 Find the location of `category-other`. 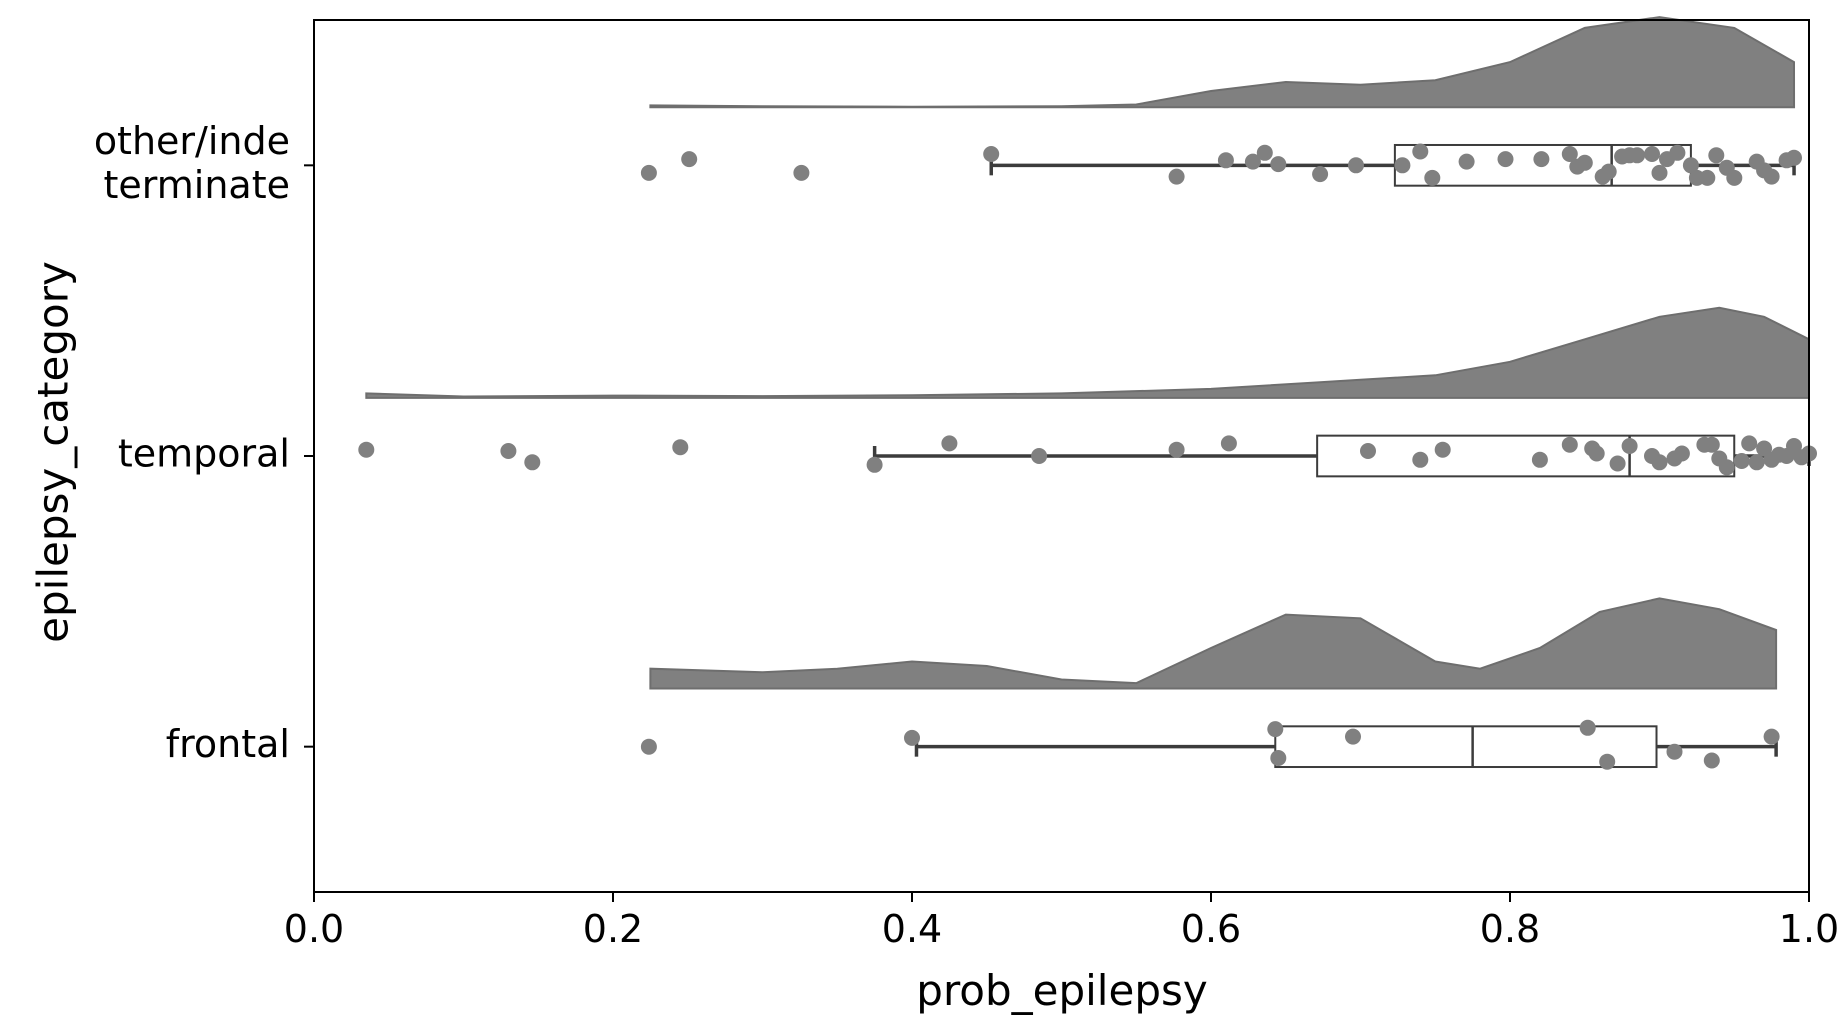

category-other is located at coordinates (1221, 101).